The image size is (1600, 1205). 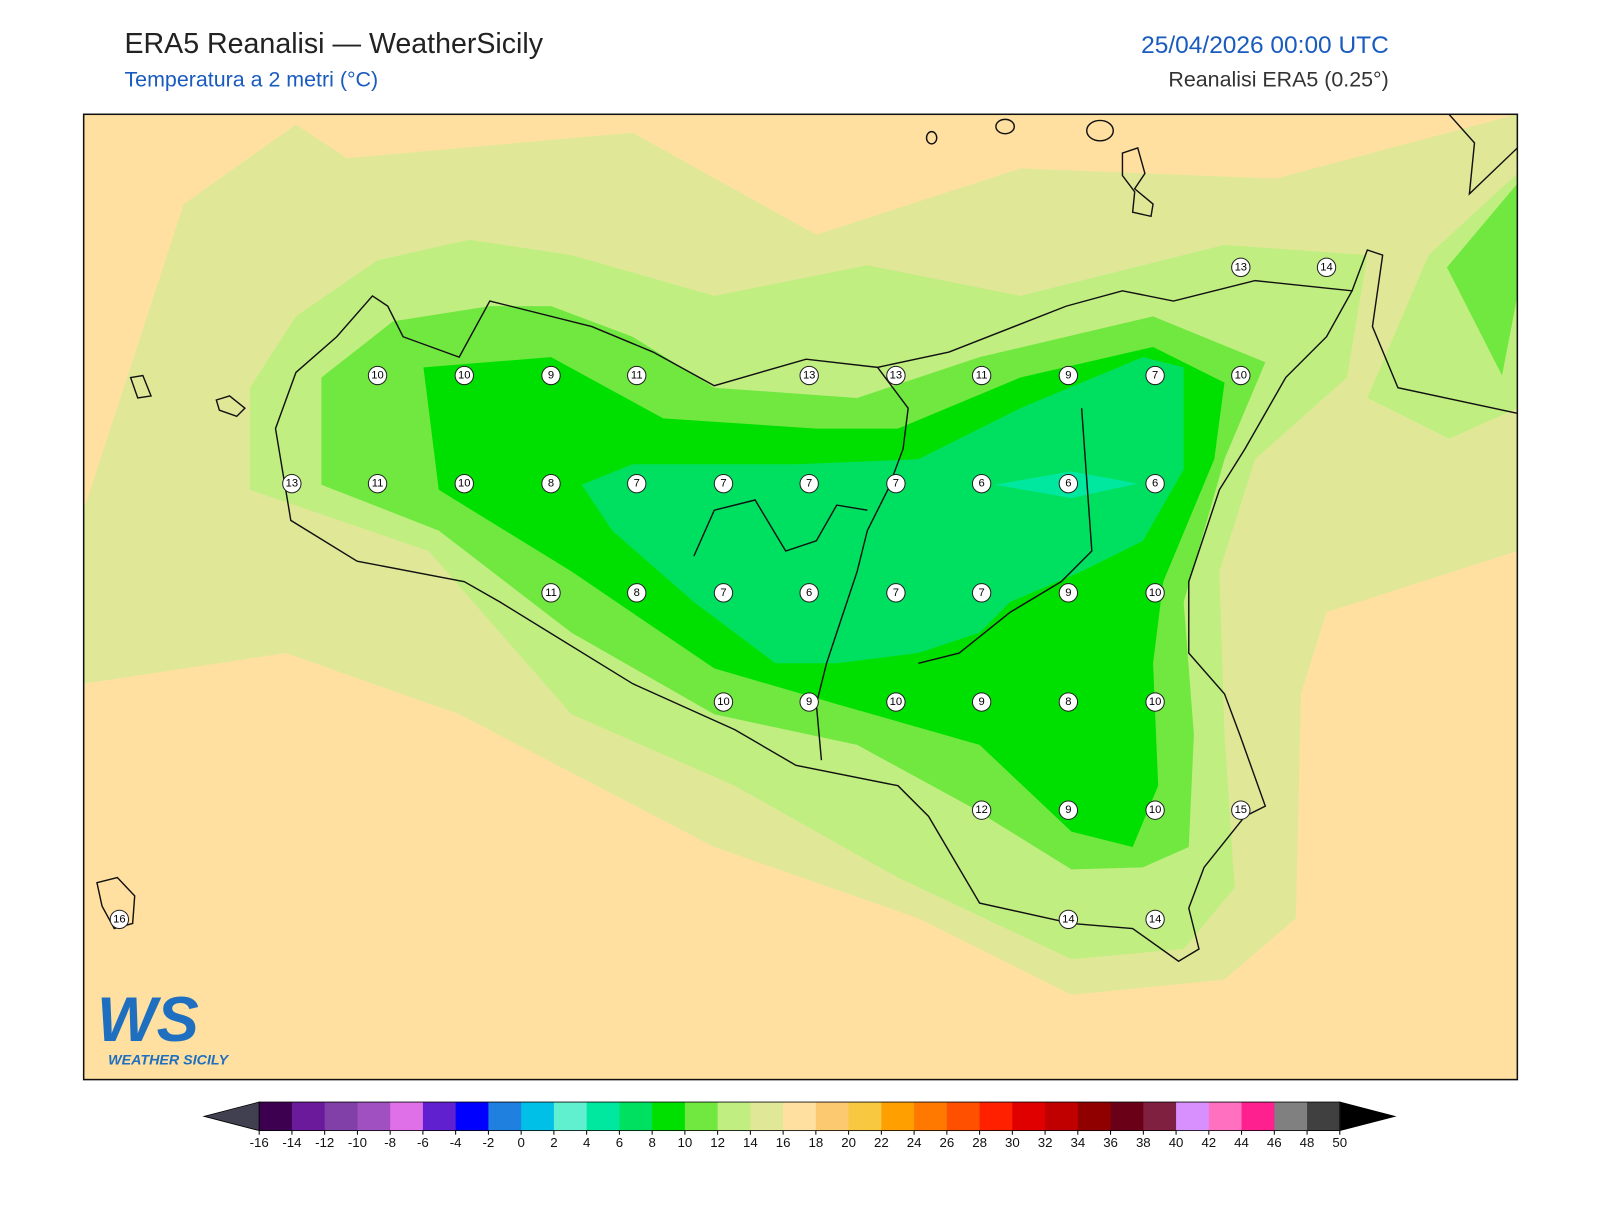 What do you see at coordinates (423, 1142) in the screenshot?
I see `colorbar-tick-label: -6` at bounding box center [423, 1142].